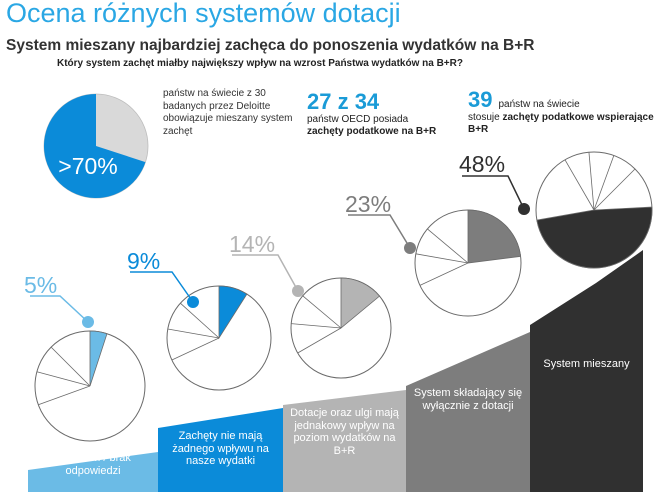  I want to click on stat-oecd-number: 27 z 34, so click(343, 101).